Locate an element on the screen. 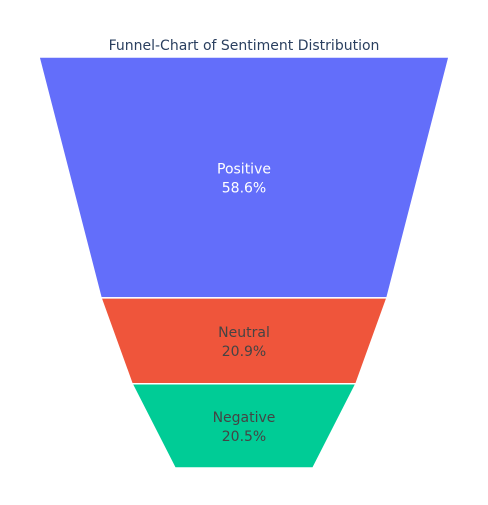 This screenshot has width=488, height=505. stage-value-label: 20.9% is located at coordinates (244, 352).